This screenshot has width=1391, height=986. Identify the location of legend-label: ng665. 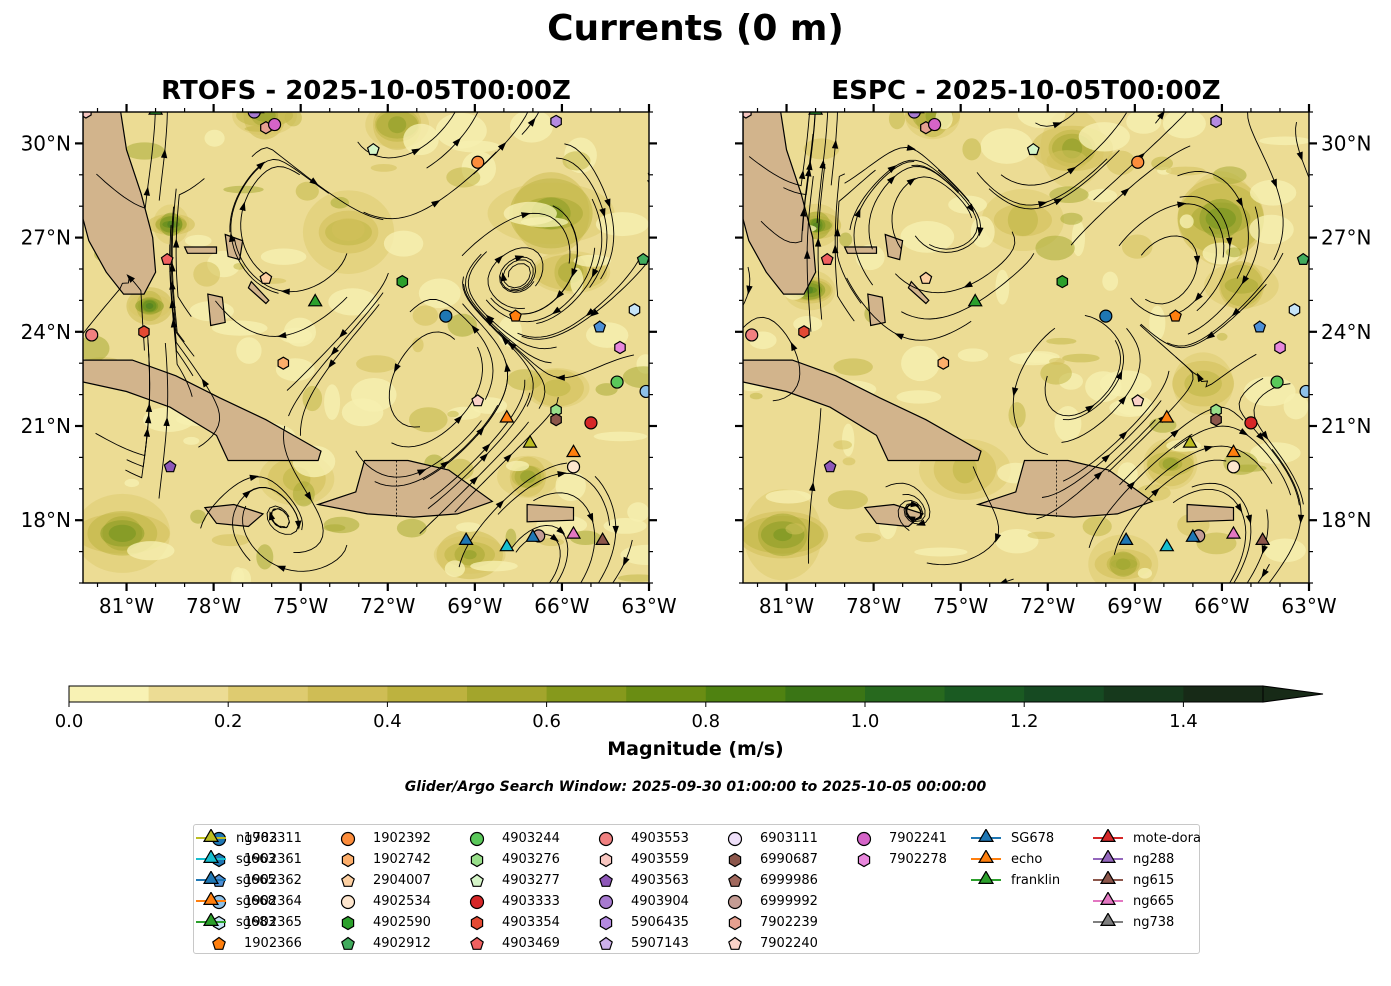
(1154, 901).